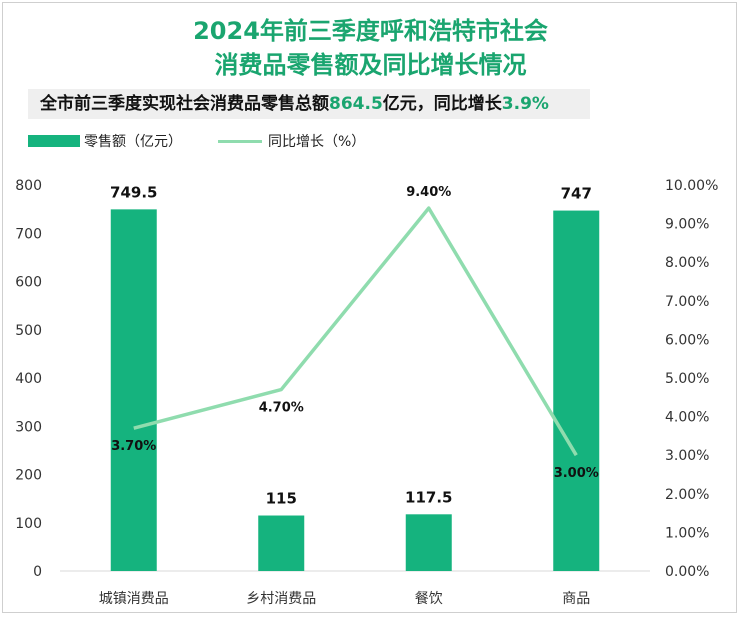 This screenshot has width=741, height=617. I want to click on right-axis-tick-label: 7.00%, so click(687, 302).